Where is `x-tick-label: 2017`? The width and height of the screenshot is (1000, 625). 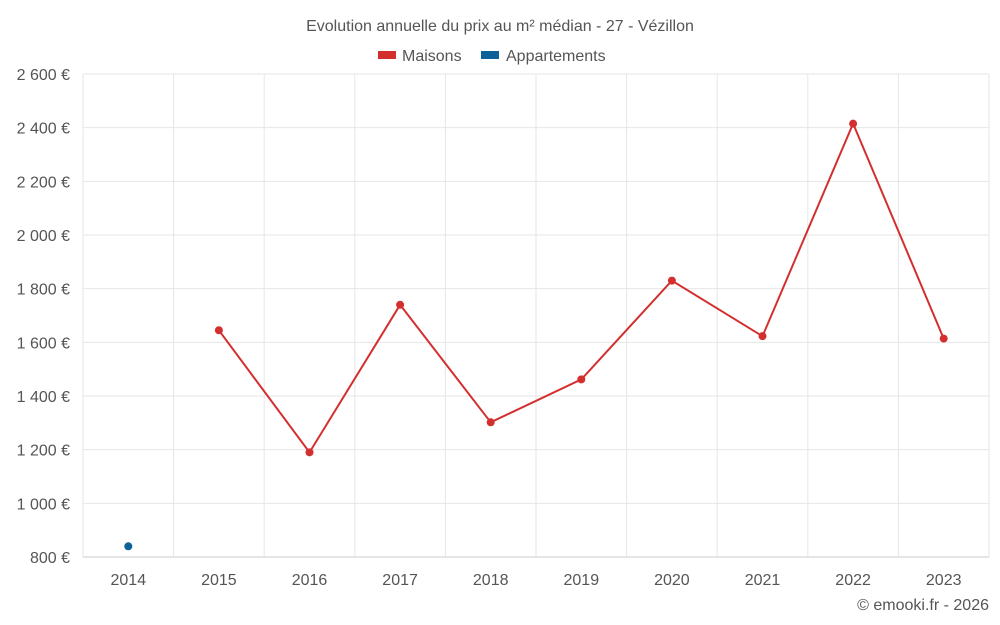 x-tick-label: 2017 is located at coordinates (400, 580).